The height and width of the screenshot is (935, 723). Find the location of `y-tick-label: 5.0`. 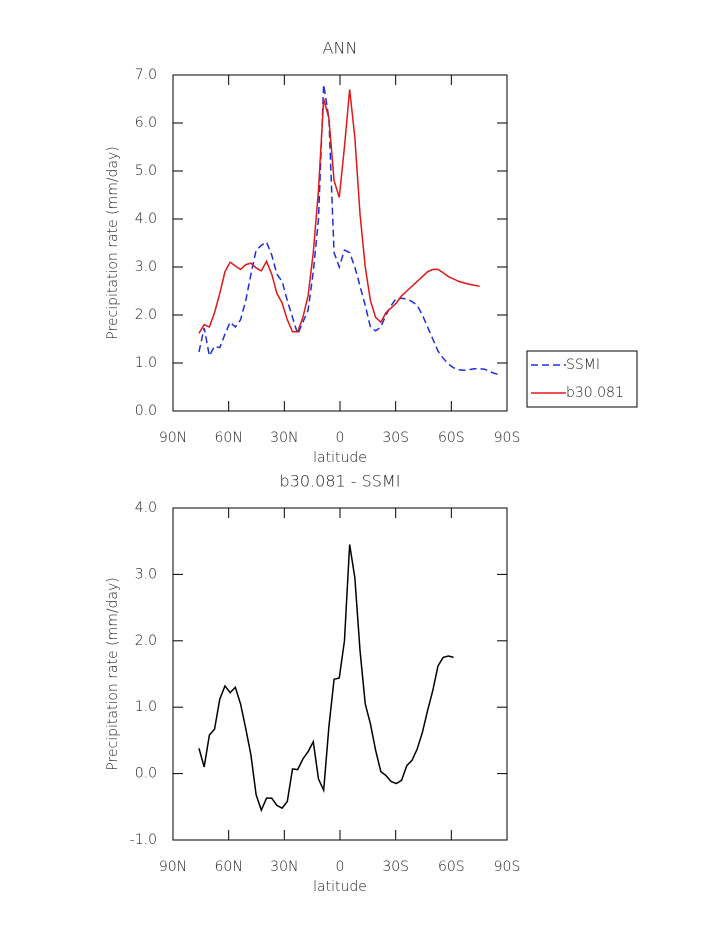

y-tick-label: 5.0 is located at coordinates (146, 171).